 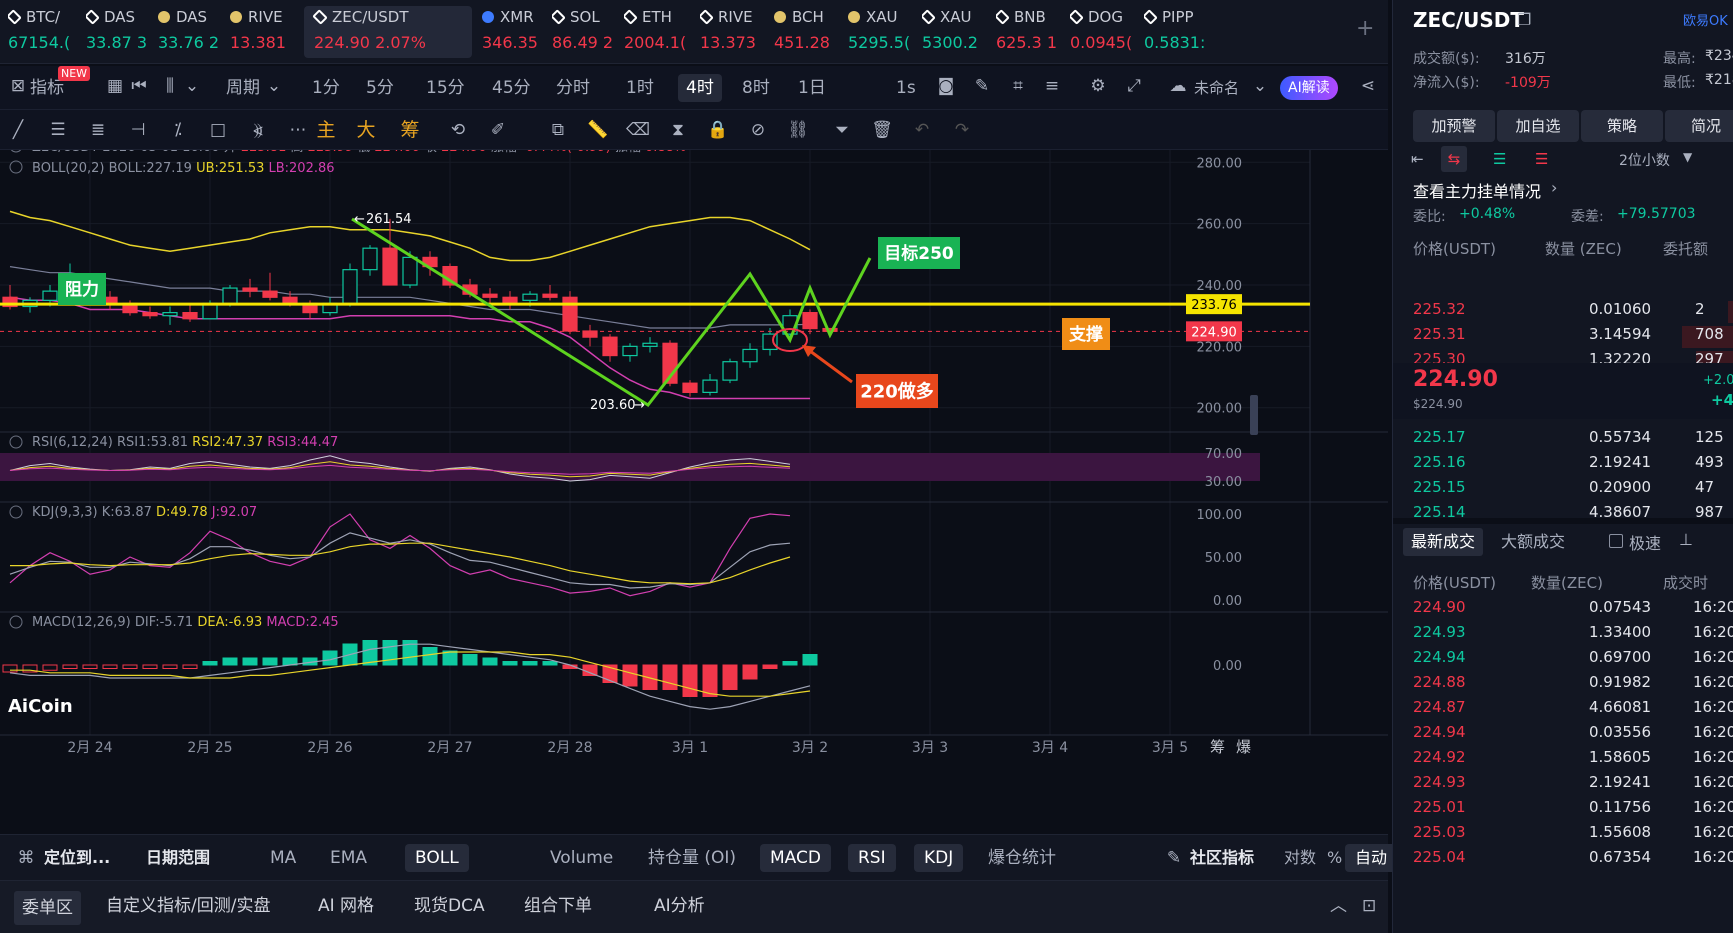 What do you see at coordinates (47, 88) in the screenshot?
I see `indicator-button: 指标` at bounding box center [47, 88].